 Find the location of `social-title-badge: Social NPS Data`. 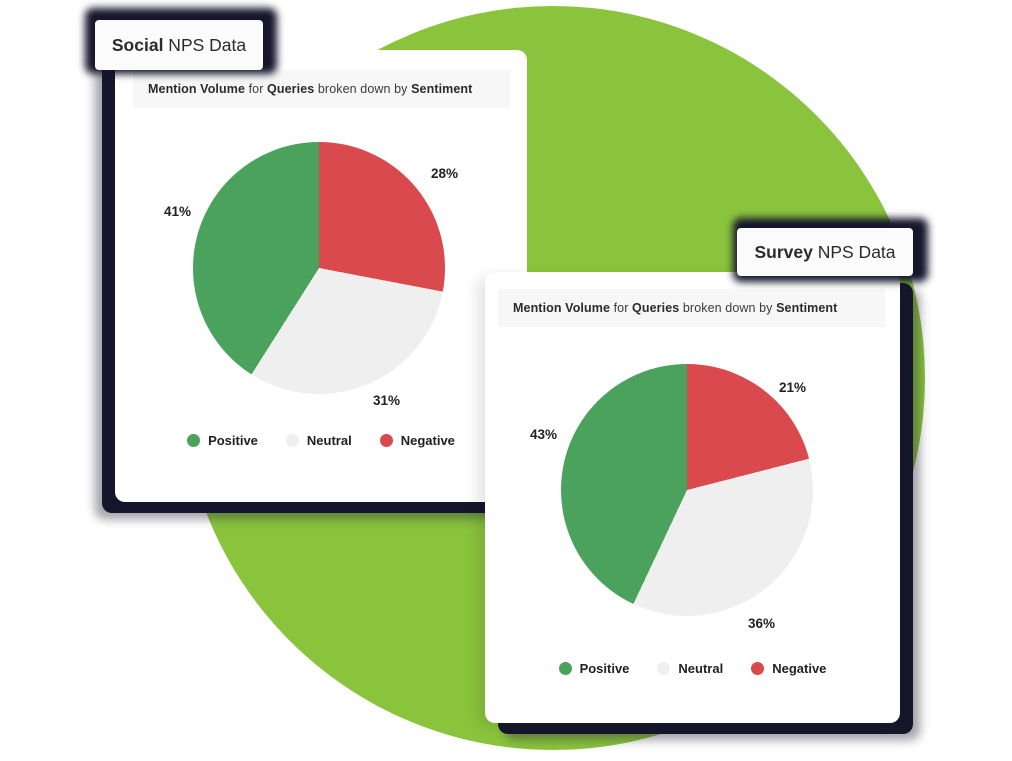

social-title-badge: Social NPS Data is located at coordinates (181, 41).